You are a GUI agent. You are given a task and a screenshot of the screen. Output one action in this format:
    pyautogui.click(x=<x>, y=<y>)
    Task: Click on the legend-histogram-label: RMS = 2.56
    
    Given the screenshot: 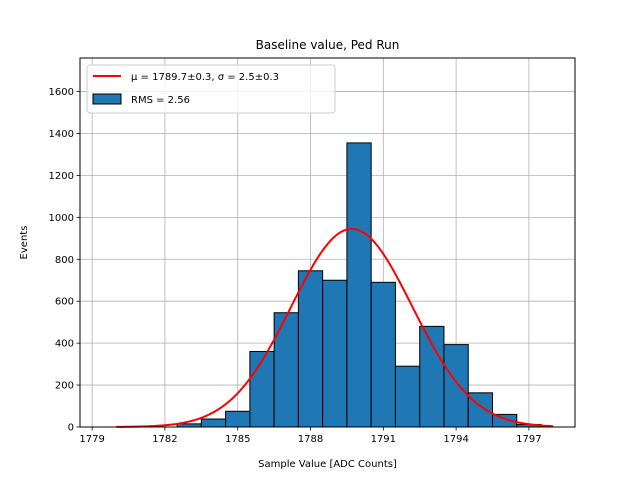 What is the action you would take?
    pyautogui.click(x=160, y=100)
    